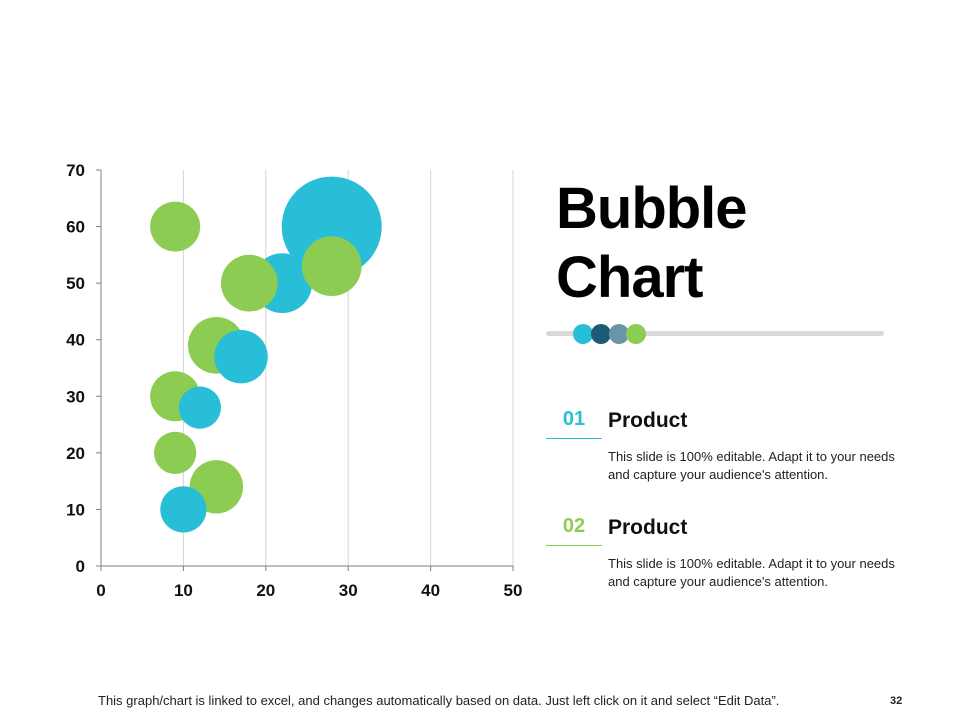 Image resolution: width=960 pixels, height=720 pixels. What do you see at coordinates (75, 453) in the screenshot?
I see `y-tick-label-20: 20` at bounding box center [75, 453].